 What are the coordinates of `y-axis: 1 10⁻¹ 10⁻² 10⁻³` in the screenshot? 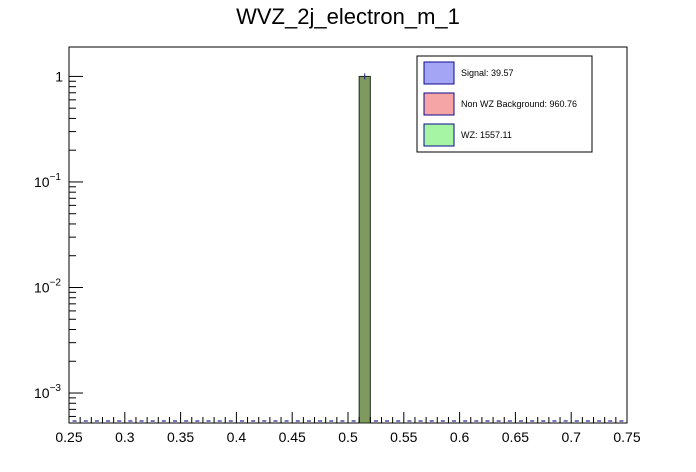 It's located at (58, 242).